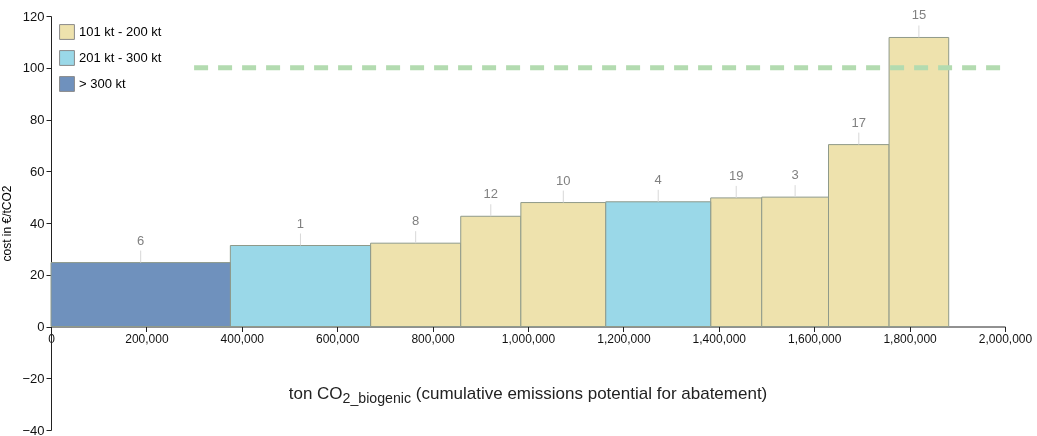 The width and height of the screenshot is (1037, 436). I want to click on x-tick-label: 1,200,000, so click(624, 339).